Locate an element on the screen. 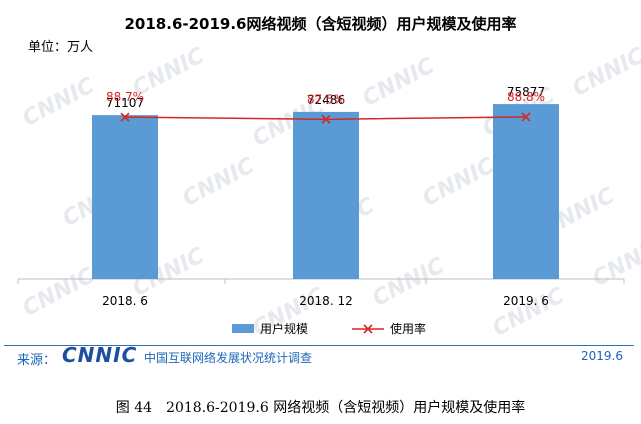 The image size is (641, 424). footer-divider is located at coordinates (319, 345).